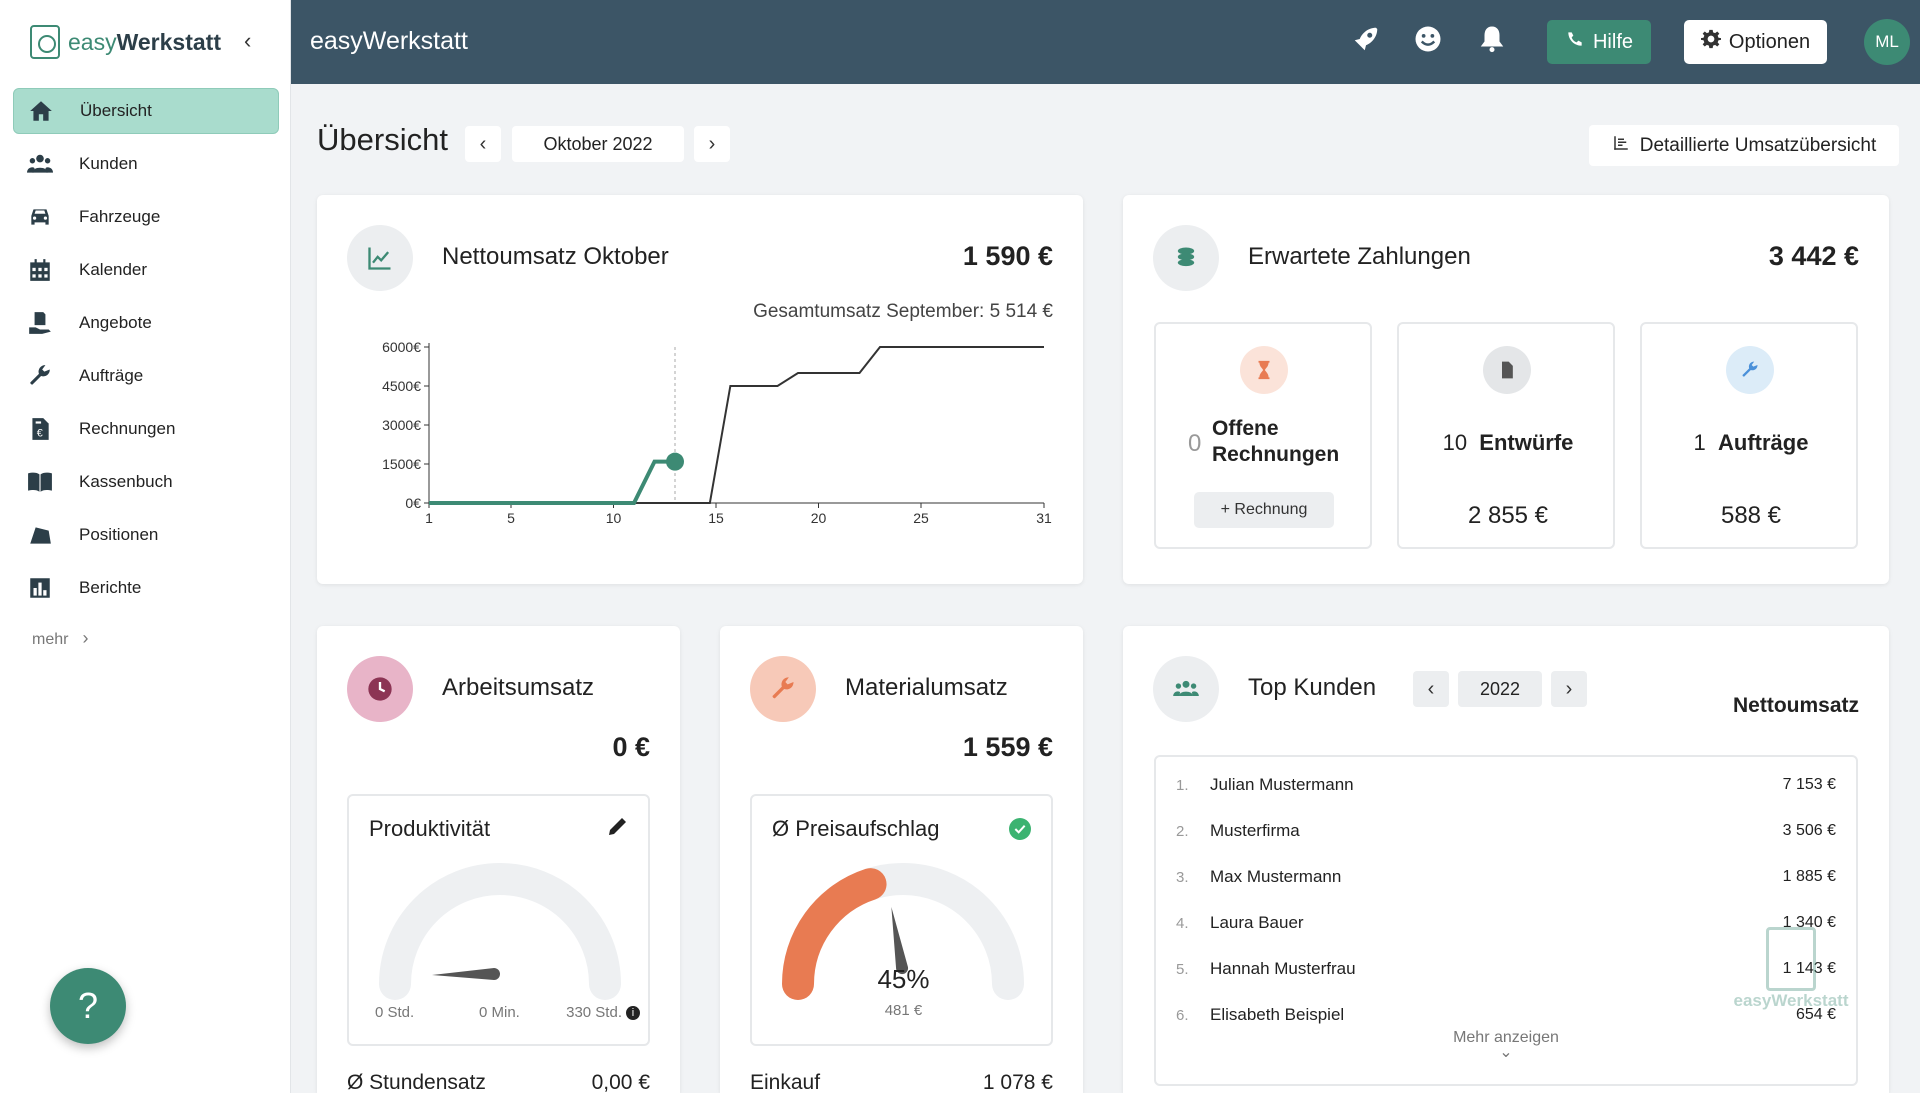  Describe the element at coordinates (380, 689) in the screenshot. I see `clock-icon` at that location.